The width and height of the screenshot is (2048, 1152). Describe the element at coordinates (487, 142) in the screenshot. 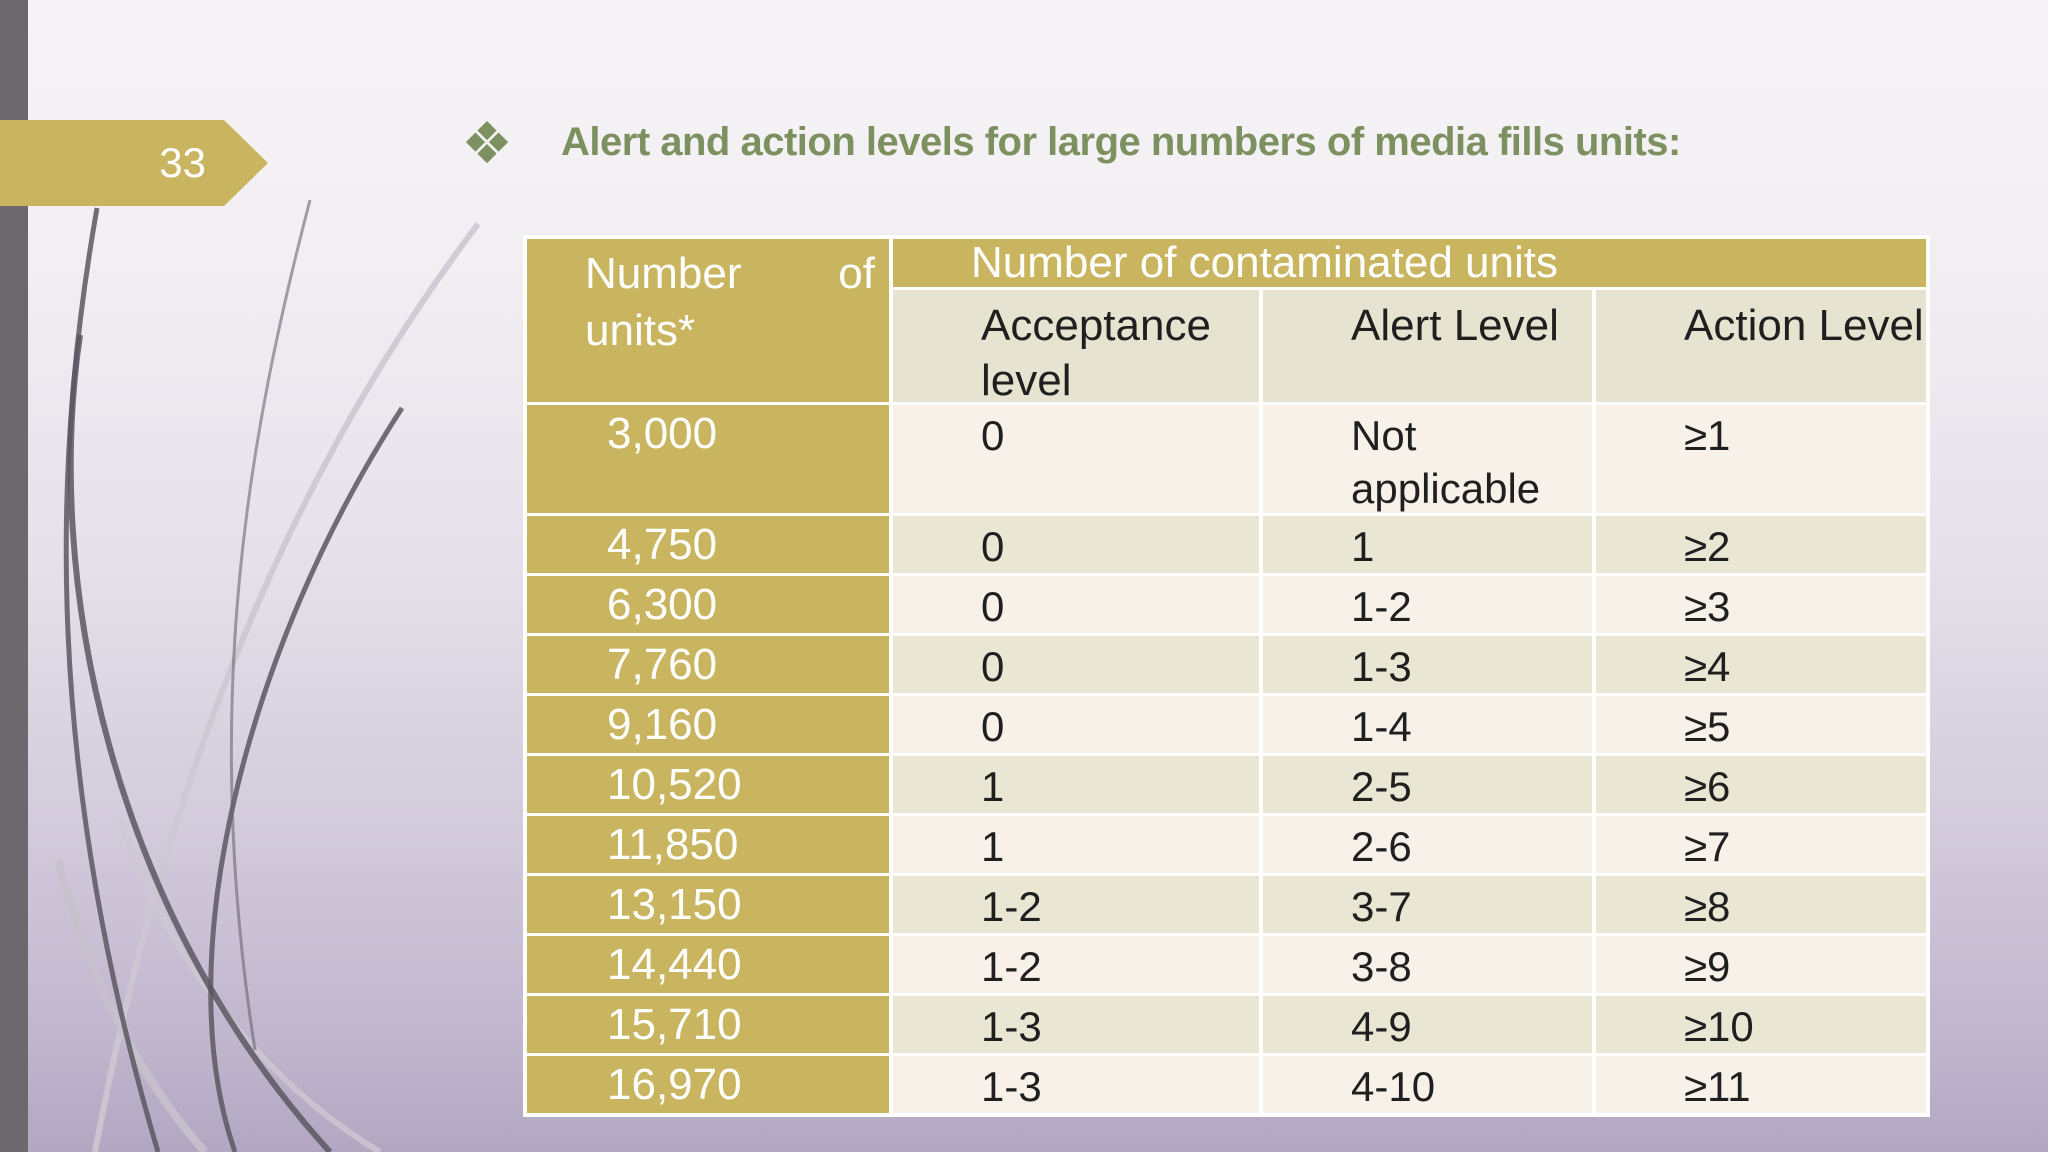

I see `four-diamonds-bullet-icon` at that location.